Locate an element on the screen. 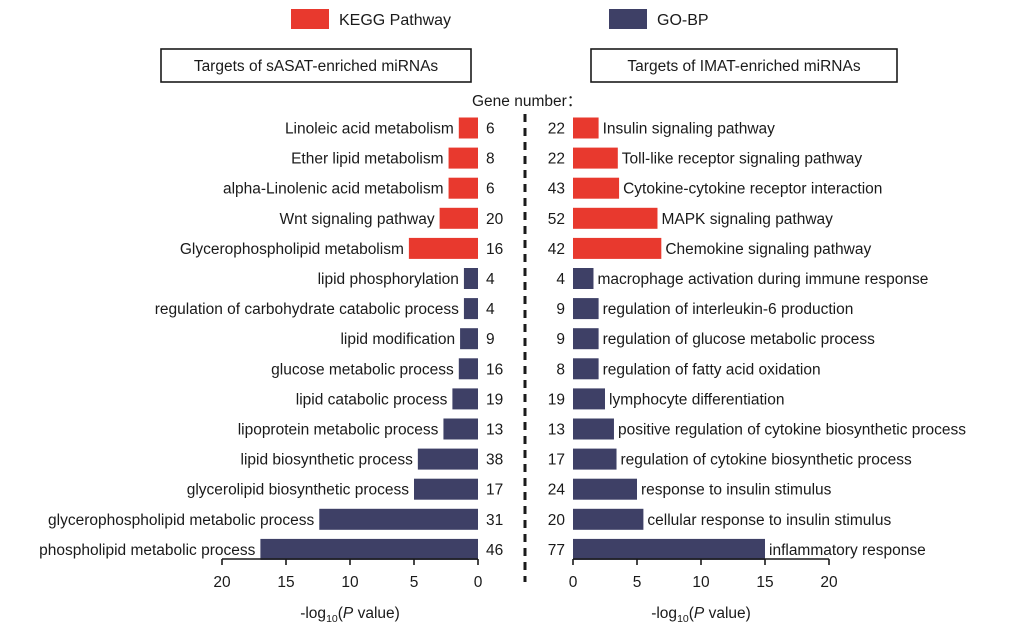  left-gene-count-regulation-of-carbohydrate-catabolic-process: 4 is located at coordinates (490, 309).